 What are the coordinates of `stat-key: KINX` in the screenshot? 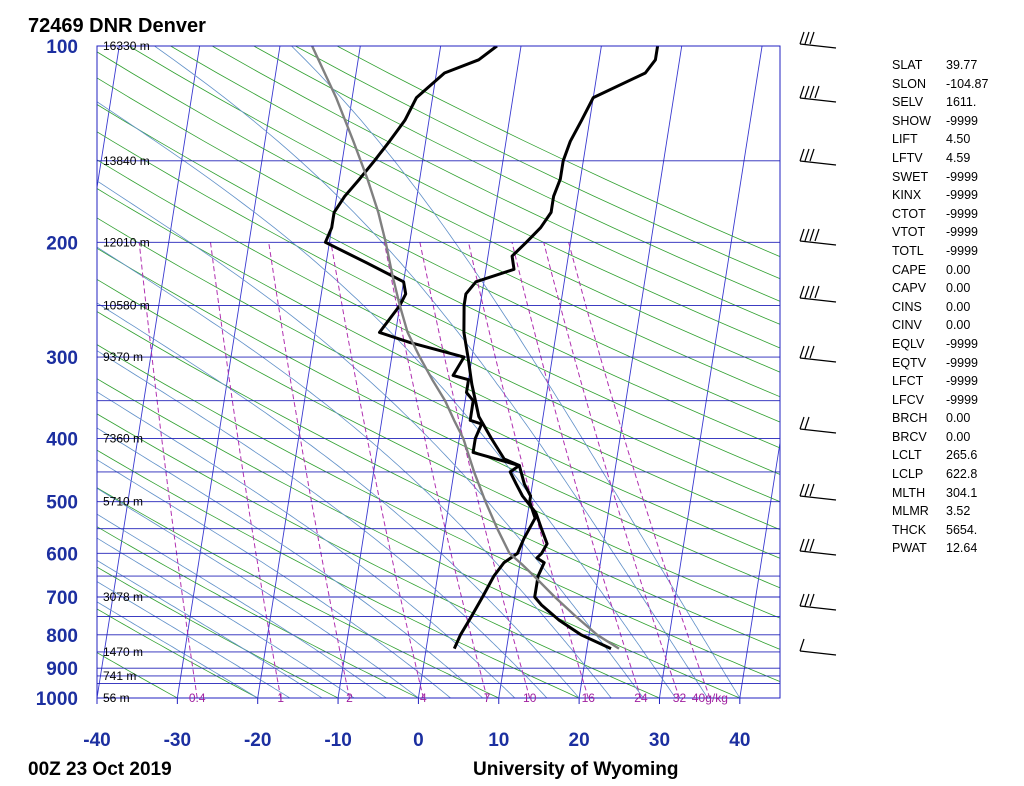 It's located at (907, 195).